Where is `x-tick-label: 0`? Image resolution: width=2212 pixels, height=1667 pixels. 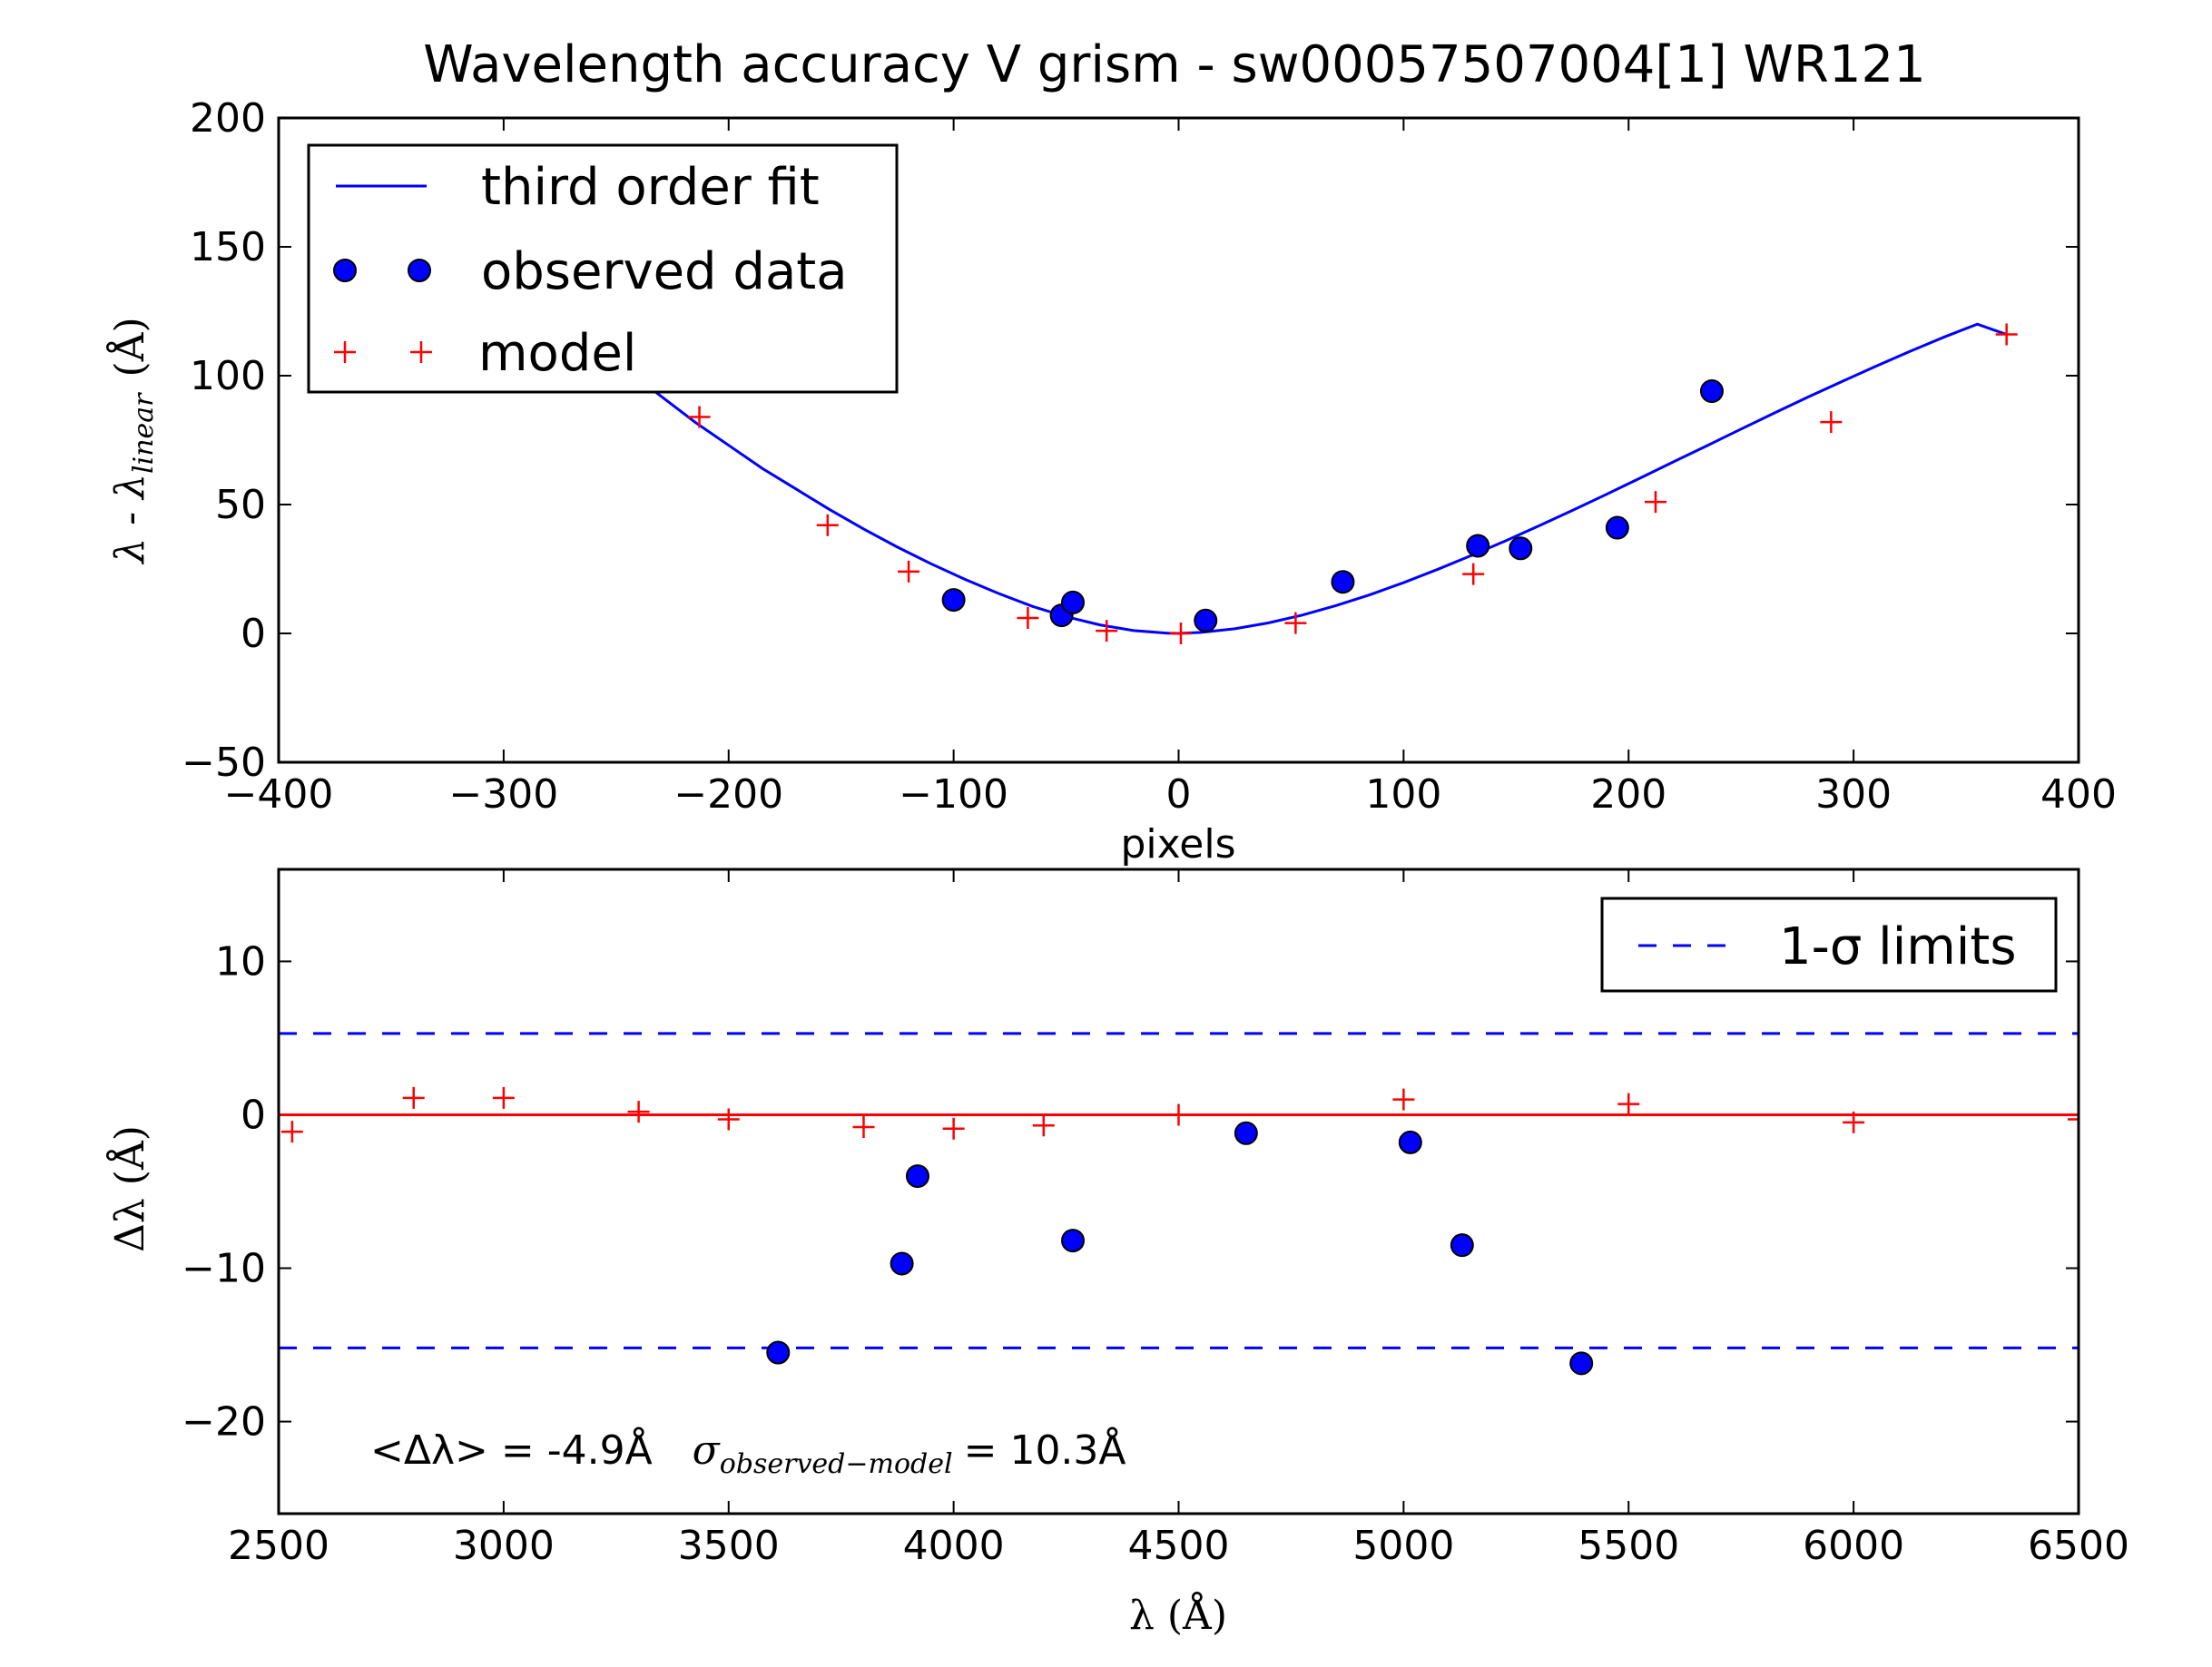 x-tick-label: 0 is located at coordinates (1179, 794).